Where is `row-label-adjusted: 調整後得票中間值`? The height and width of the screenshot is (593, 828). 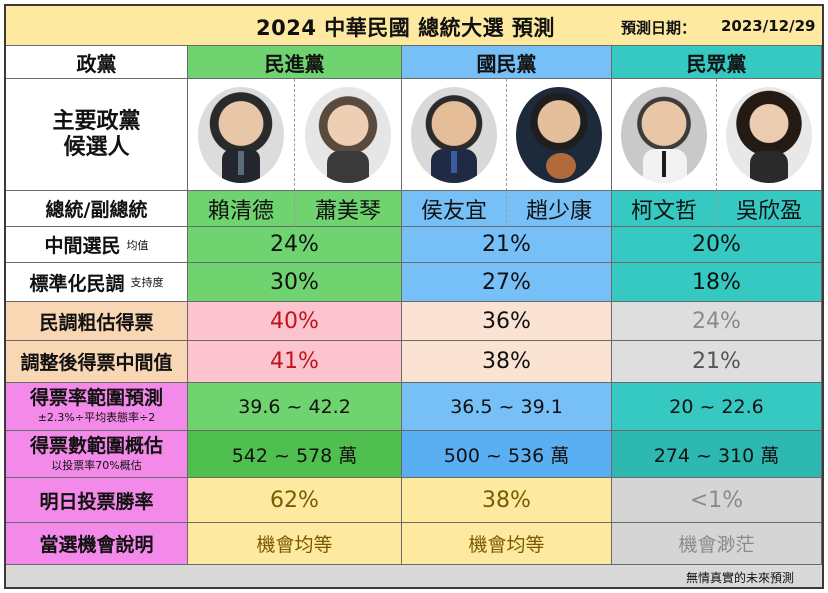 row-label-adjusted: 調整後得票中間值 is located at coordinates (97, 362).